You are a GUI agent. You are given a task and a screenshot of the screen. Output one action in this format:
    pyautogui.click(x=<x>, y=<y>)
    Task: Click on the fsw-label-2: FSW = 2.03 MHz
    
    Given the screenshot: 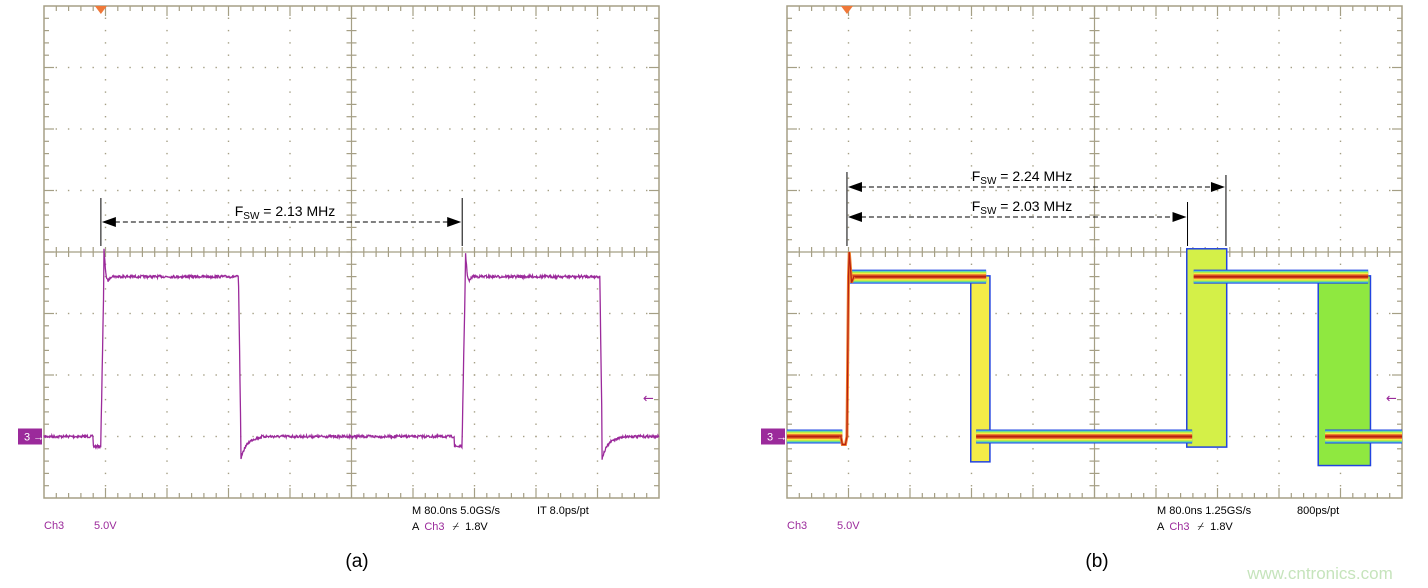 What is the action you would take?
    pyautogui.click(x=1022, y=207)
    